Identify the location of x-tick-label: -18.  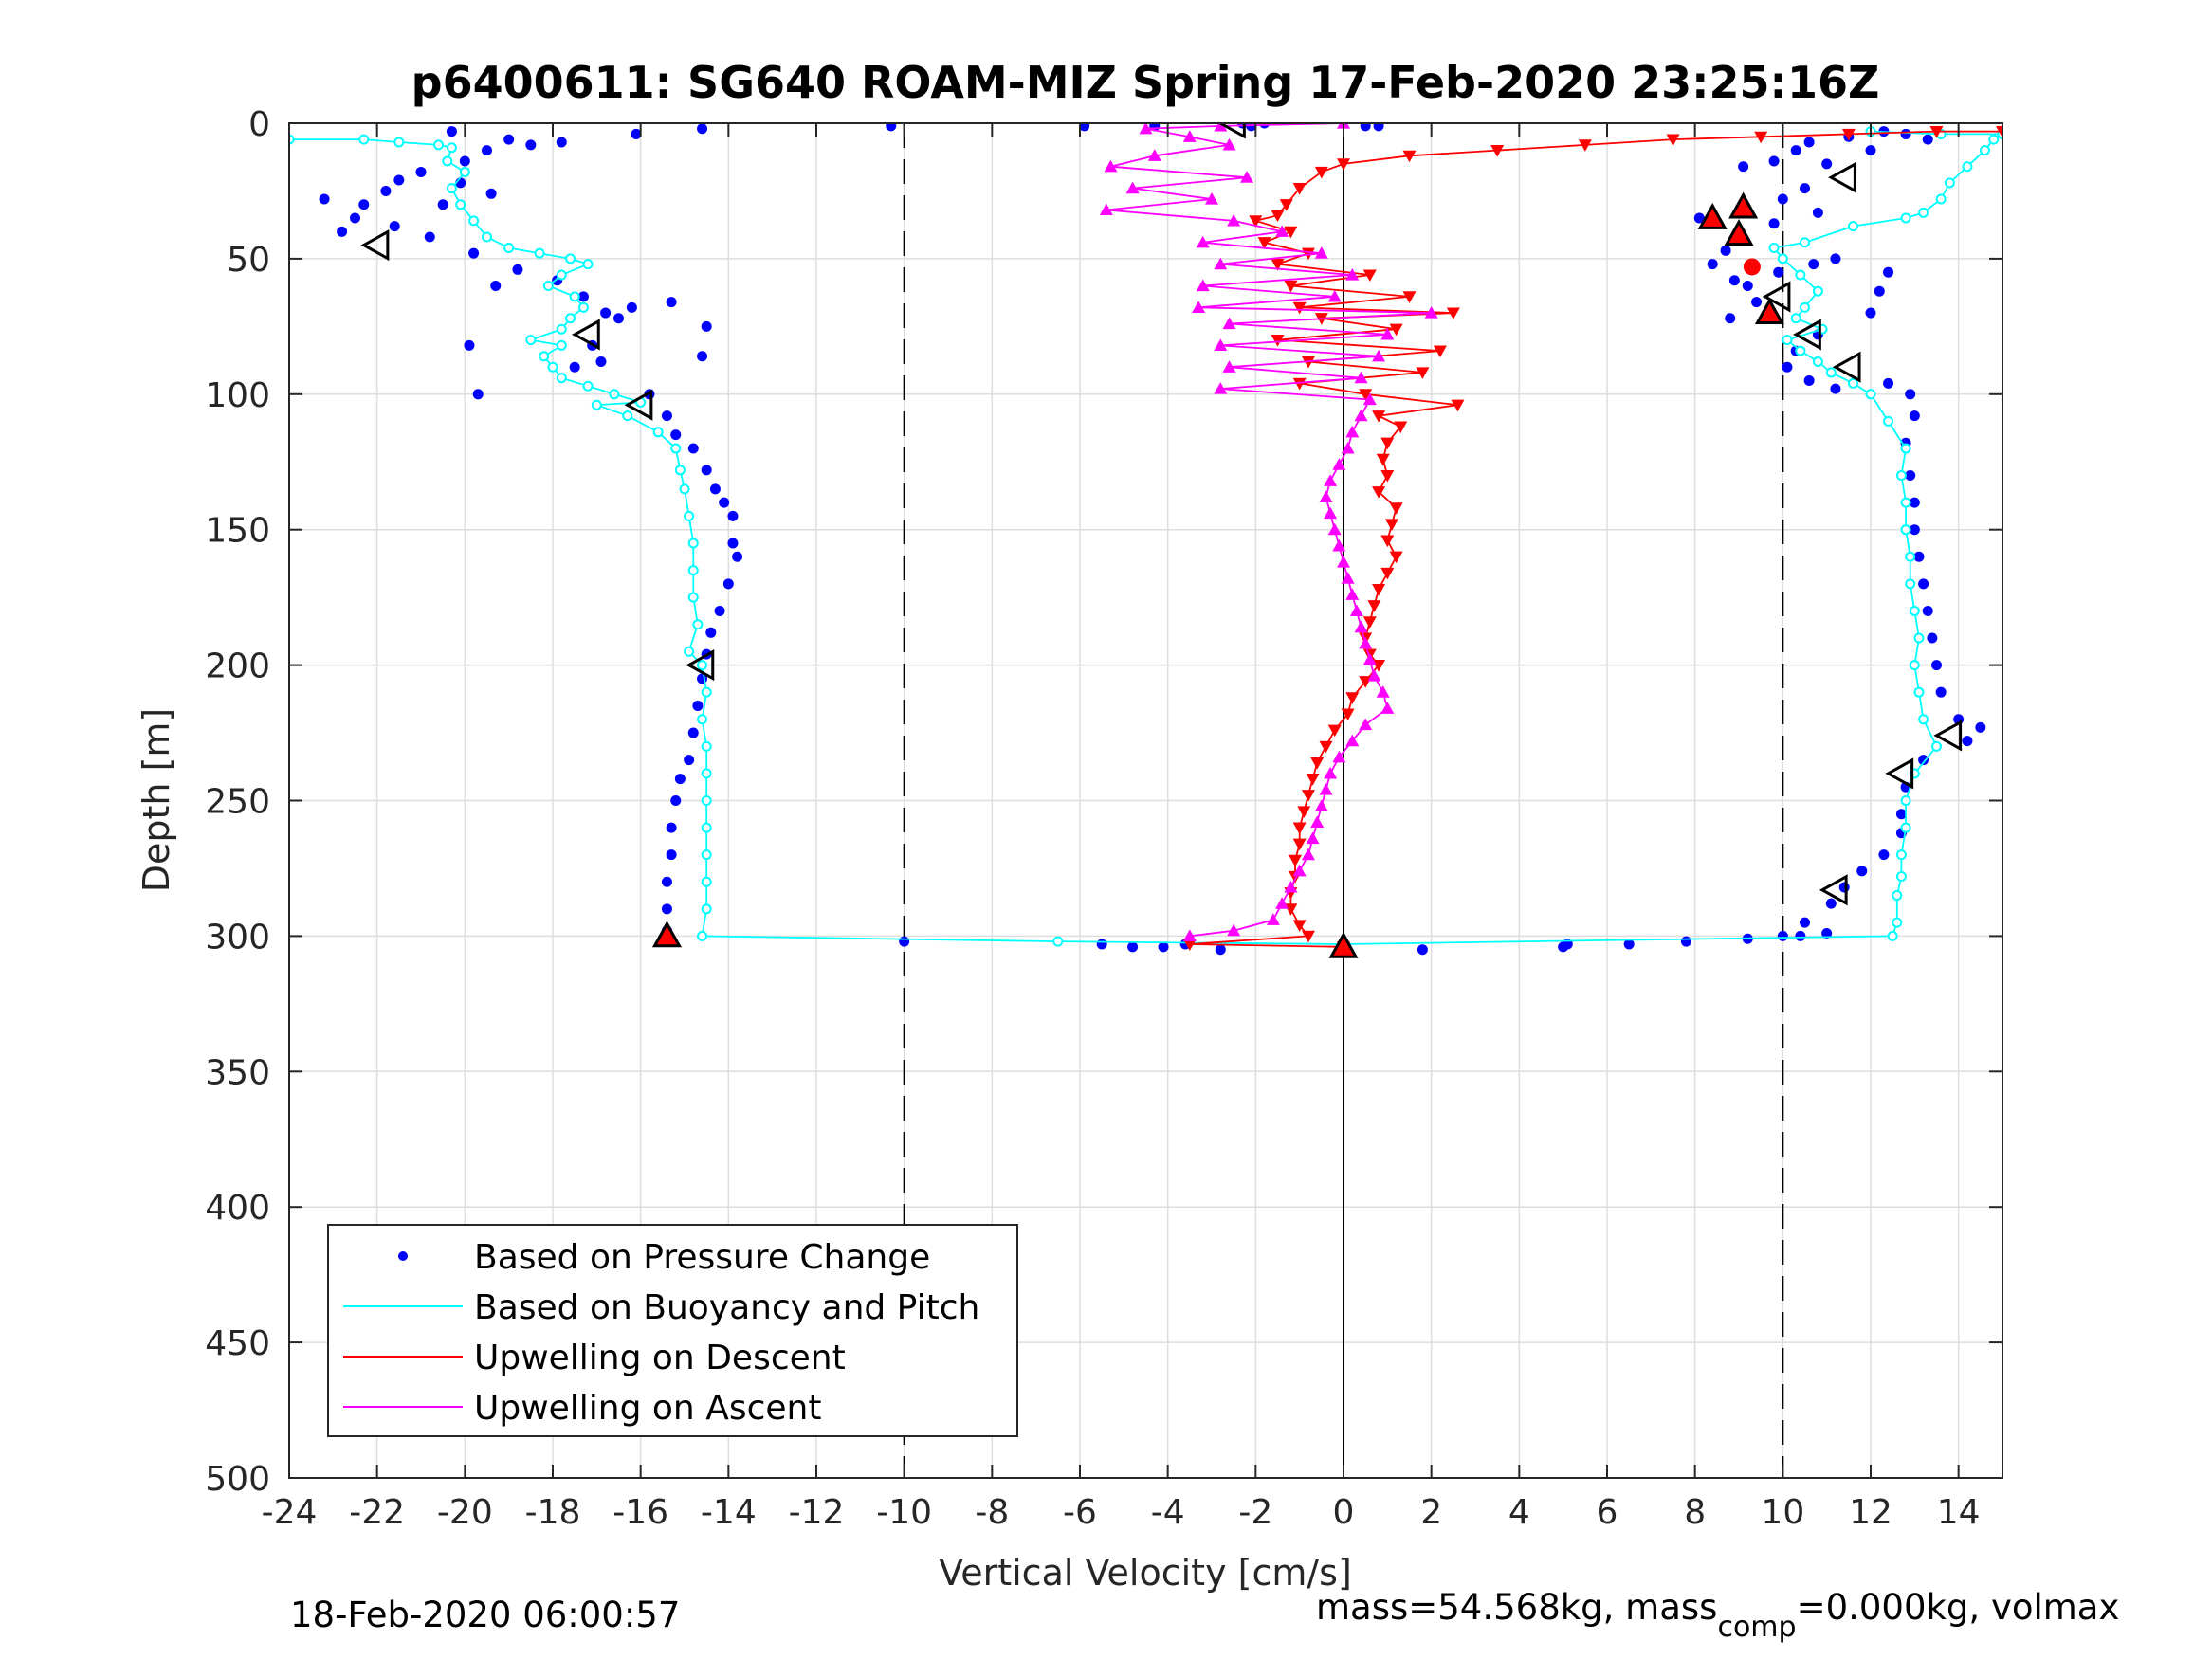
(553, 1512).